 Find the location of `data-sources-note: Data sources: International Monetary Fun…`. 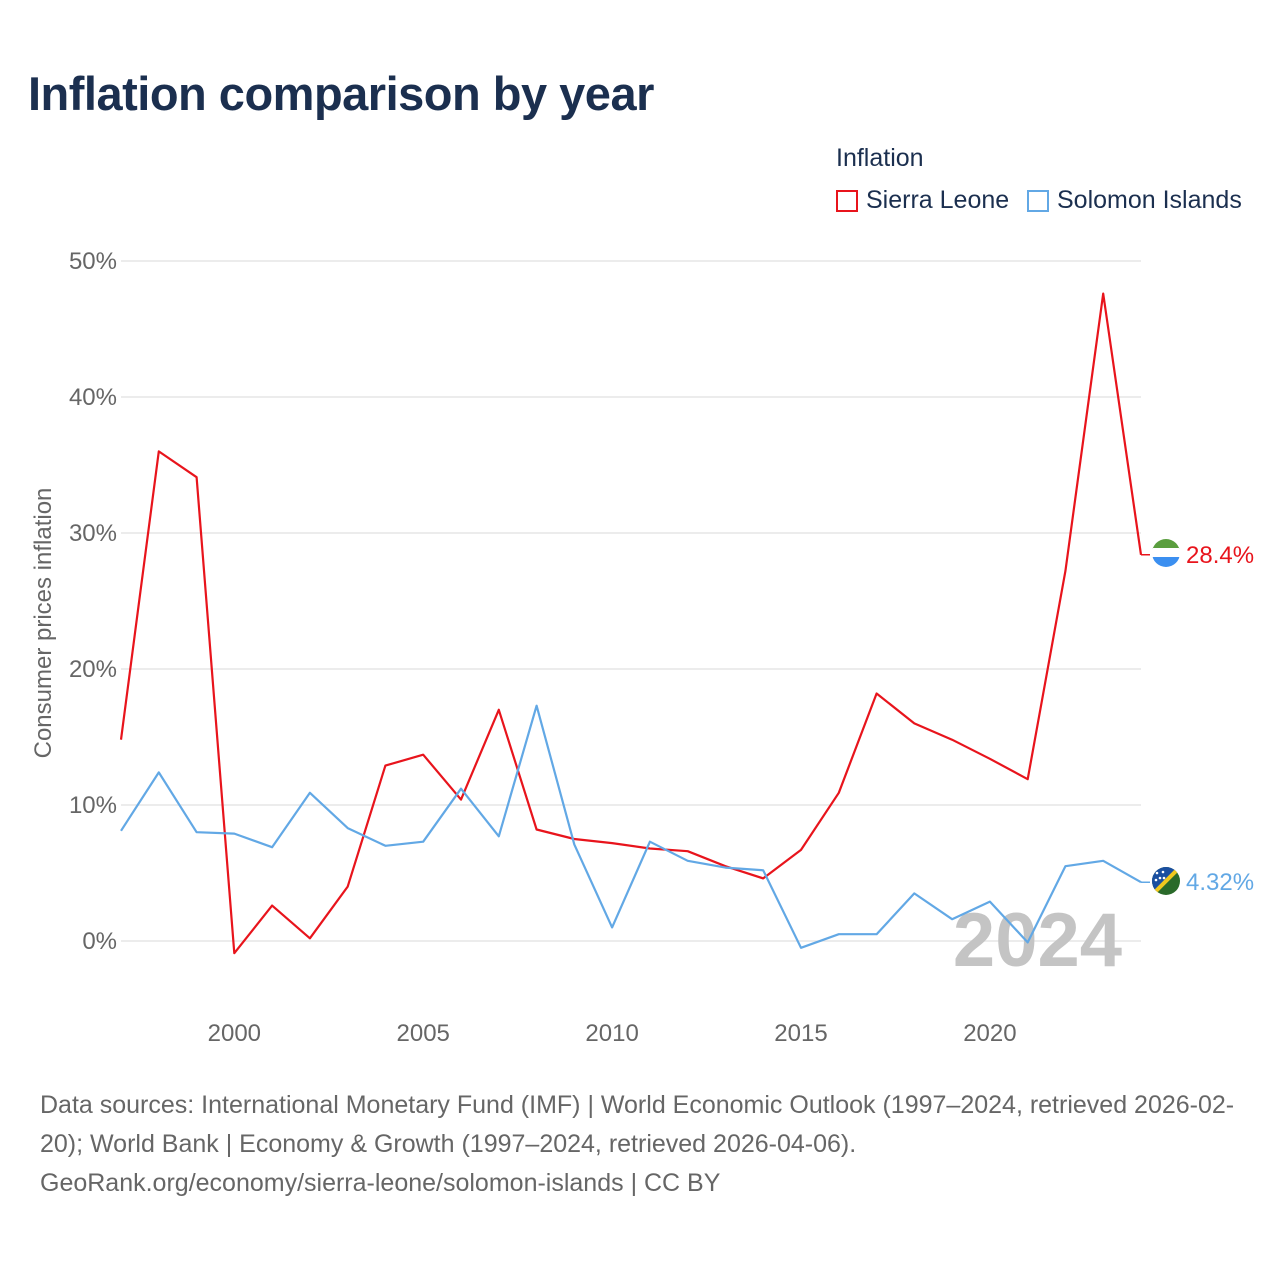

data-sources-note: Data sources: International Monetary Fun… is located at coordinates (645, 1144).